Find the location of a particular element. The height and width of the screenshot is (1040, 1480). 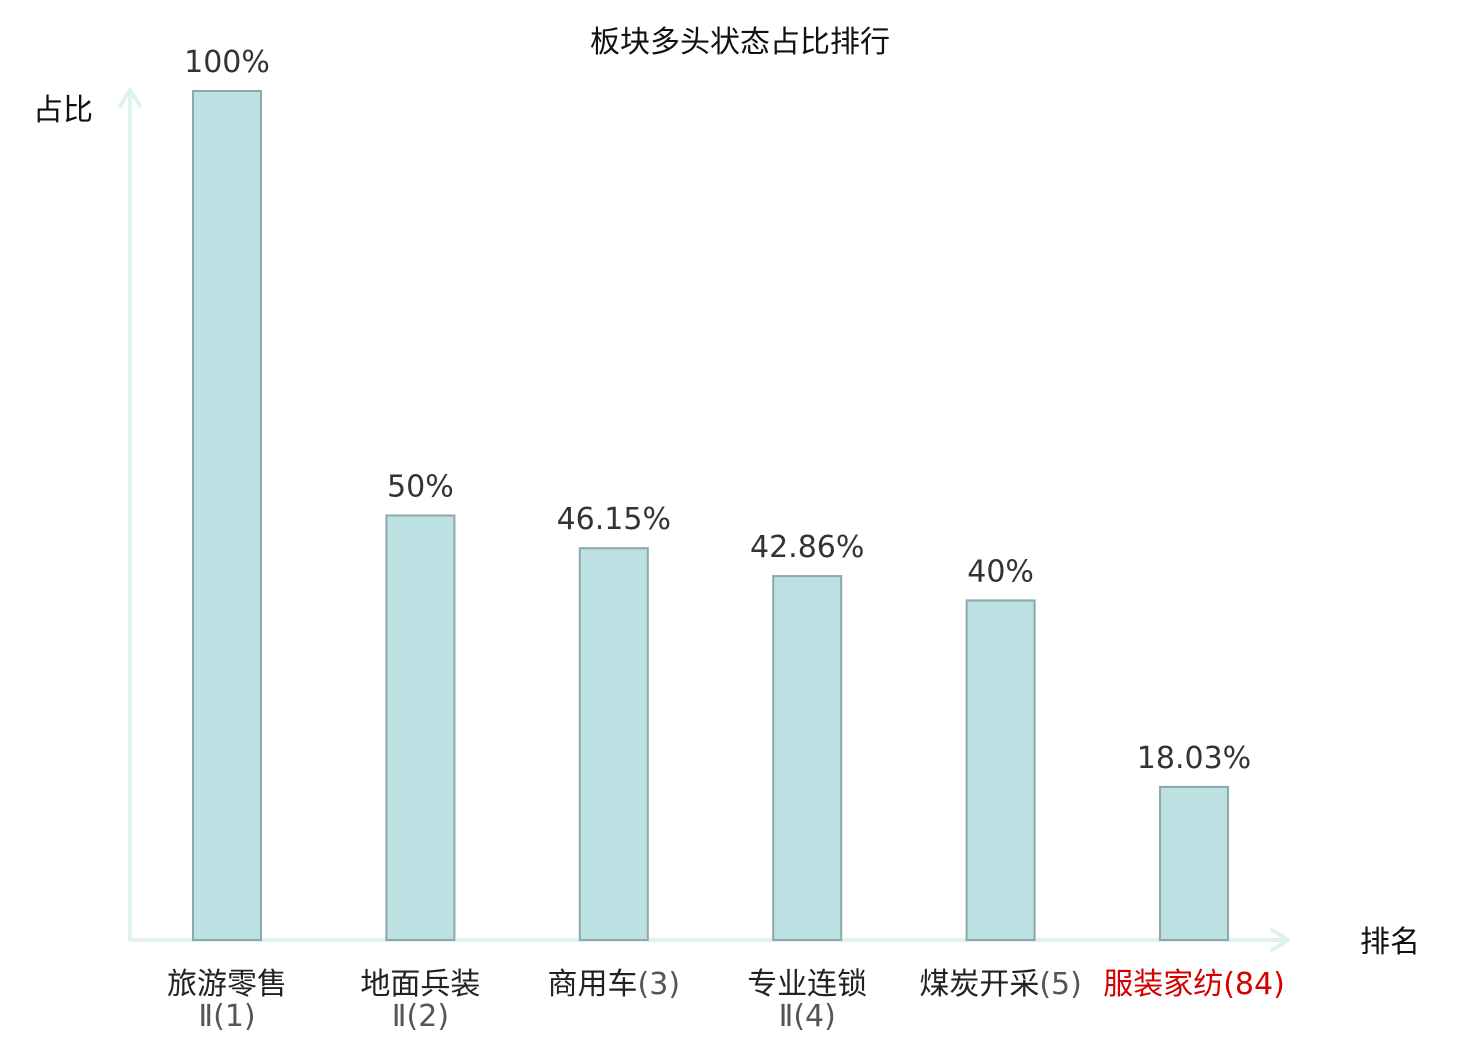

bar-value-label: 46.15% is located at coordinates (614, 519).